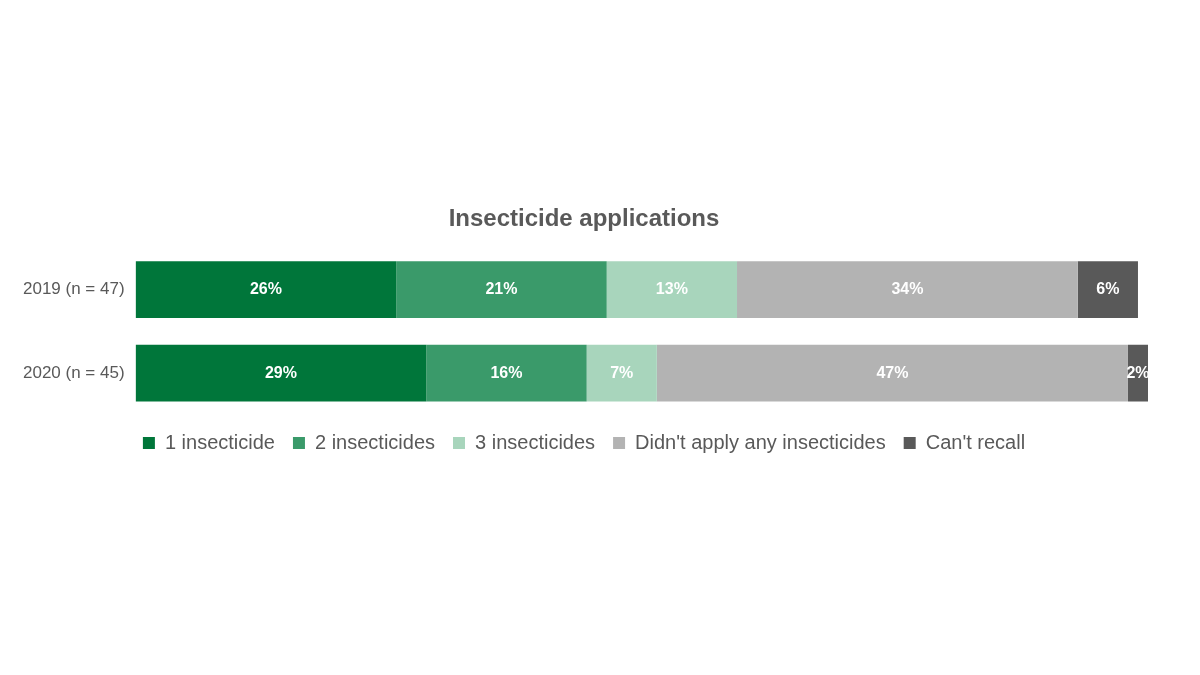 This screenshot has height=675, width=1200. Describe the element at coordinates (375, 441) in the screenshot. I see `legend-label: 2 insecticides` at that location.